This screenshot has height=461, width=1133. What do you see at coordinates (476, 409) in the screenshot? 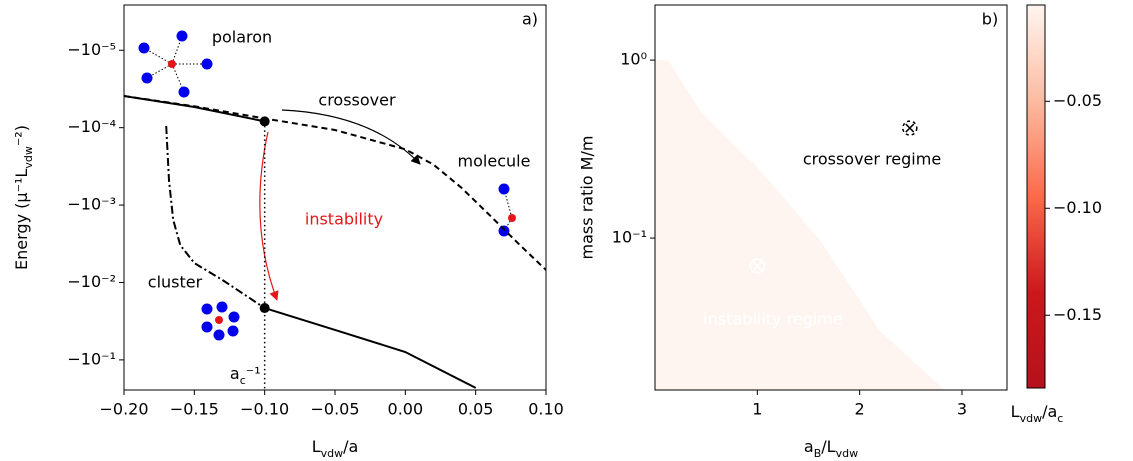
I see `x-tick-label: 0.05` at bounding box center [476, 409].